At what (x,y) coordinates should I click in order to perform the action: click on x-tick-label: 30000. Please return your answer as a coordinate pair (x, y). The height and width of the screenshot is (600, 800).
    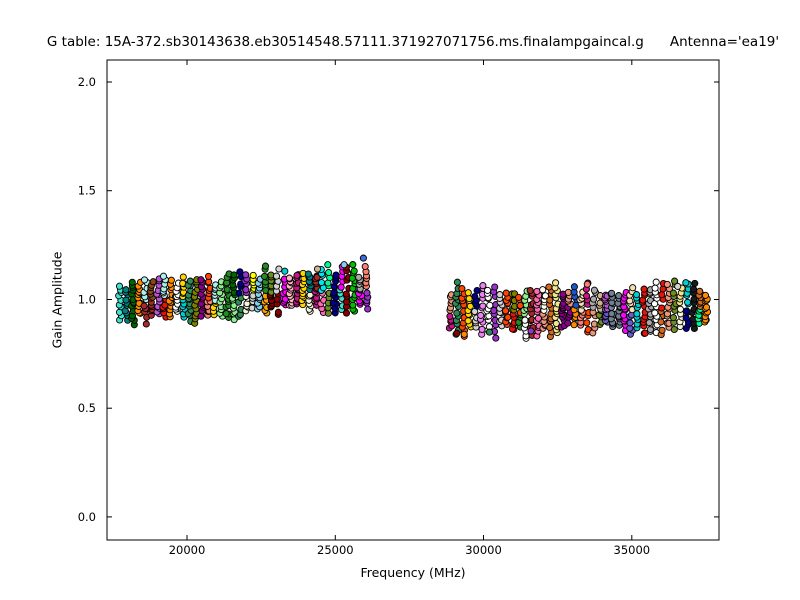
    Looking at the image, I should click on (483, 550).